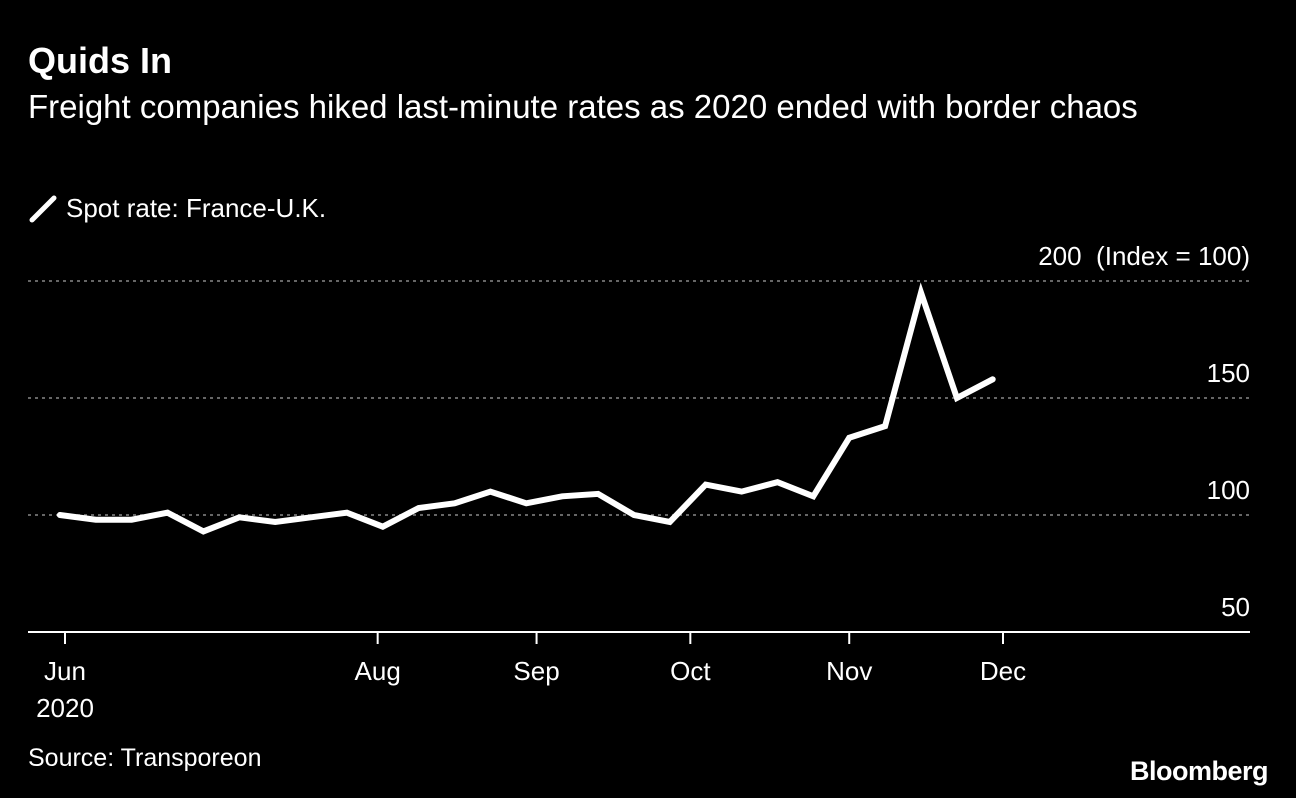 Image resolution: width=1296 pixels, height=798 pixels. Describe the element at coordinates (65, 708) in the screenshot. I see `x-tick-sublabel: 2020` at that location.